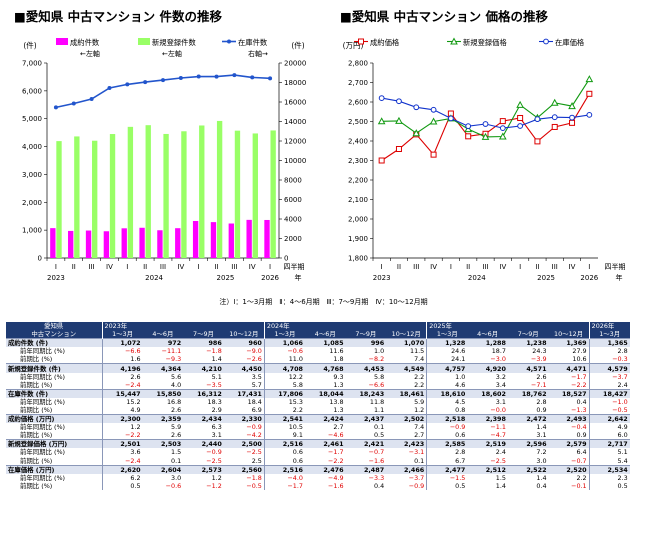 The image size is (647, 558). What do you see at coordinates (90, 53) in the screenshot?
I see `legend-axis-note: ←左軸` at bounding box center [90, 53].